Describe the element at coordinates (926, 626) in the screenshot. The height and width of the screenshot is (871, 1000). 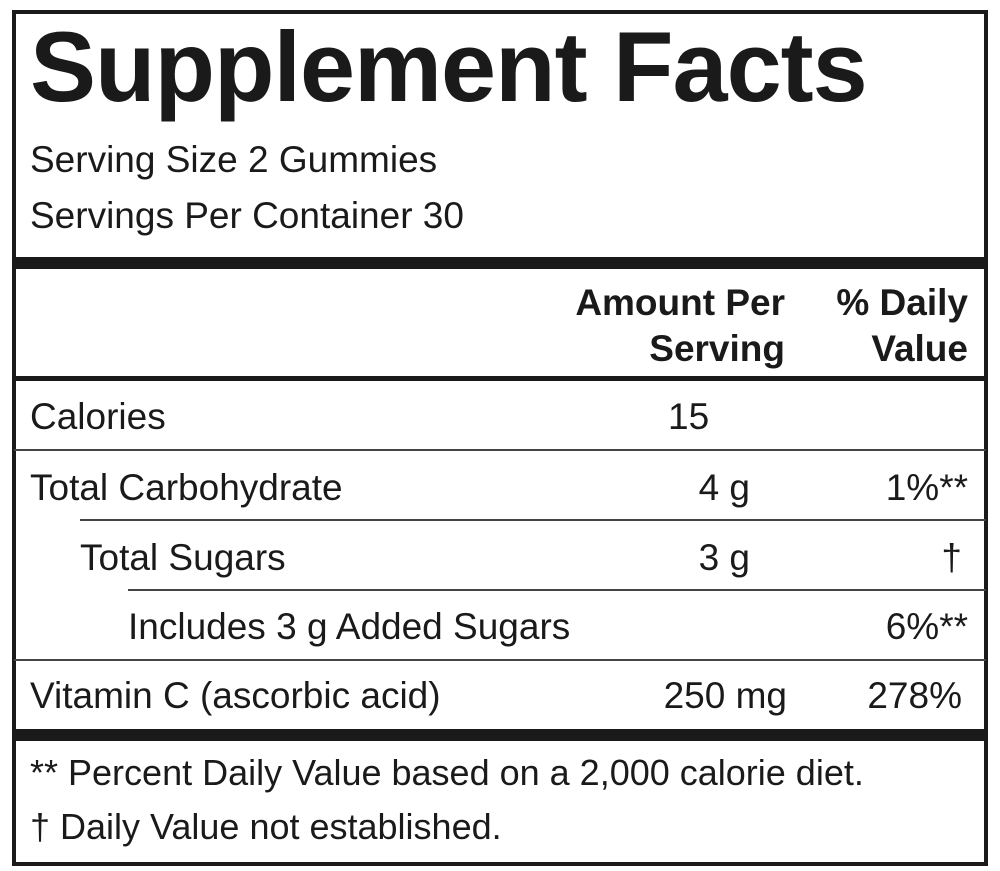
I see `row-daily-value: 6%**` at that location.